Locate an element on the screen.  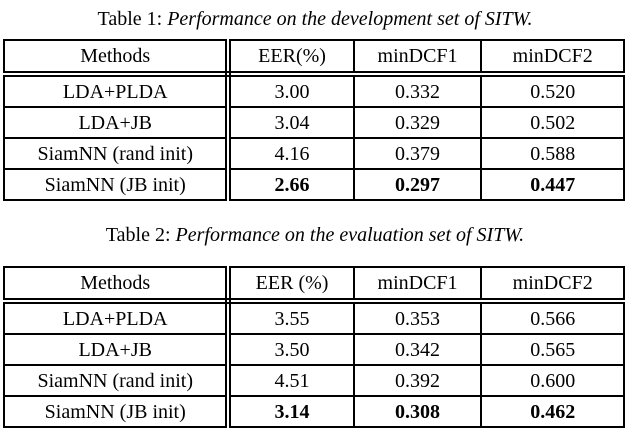
mindcf2-cell: 0.565 is located at coordinates (552, 349).